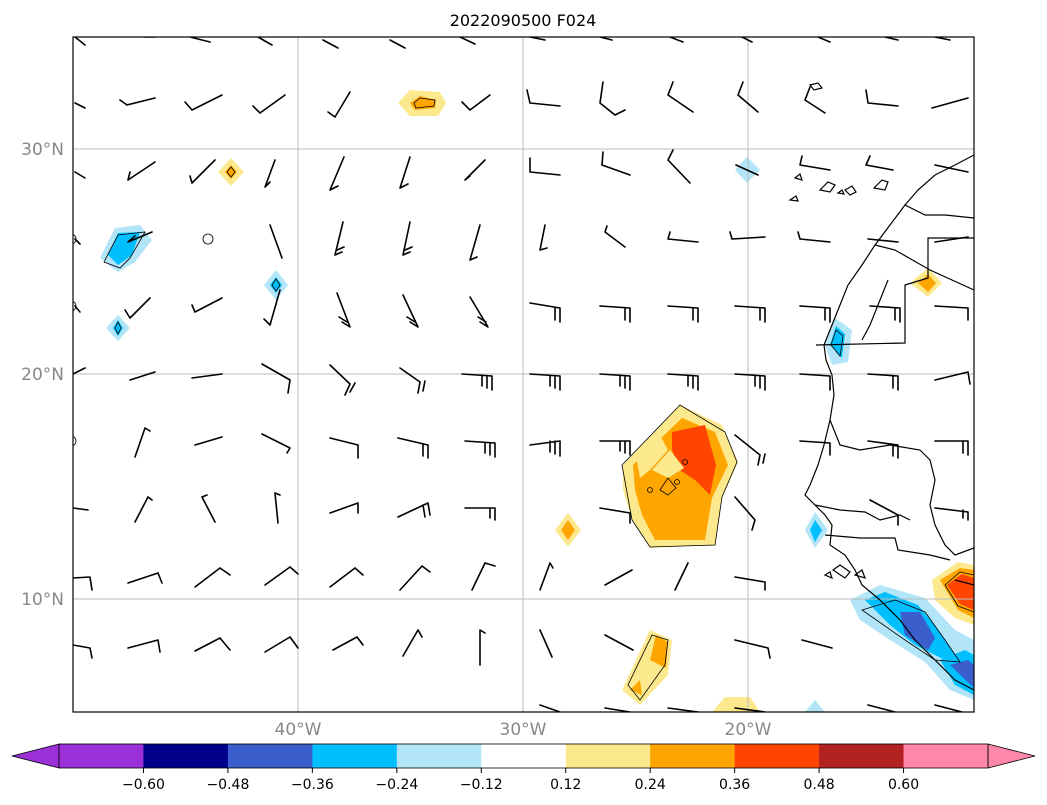 Image resolution: width=1047 pixels, height=805 pixels. What do you see at coordinates (143, 785) in the screenshot?
I see `colorbar-tick-label: −0.60` at bounding box center [143, 785].